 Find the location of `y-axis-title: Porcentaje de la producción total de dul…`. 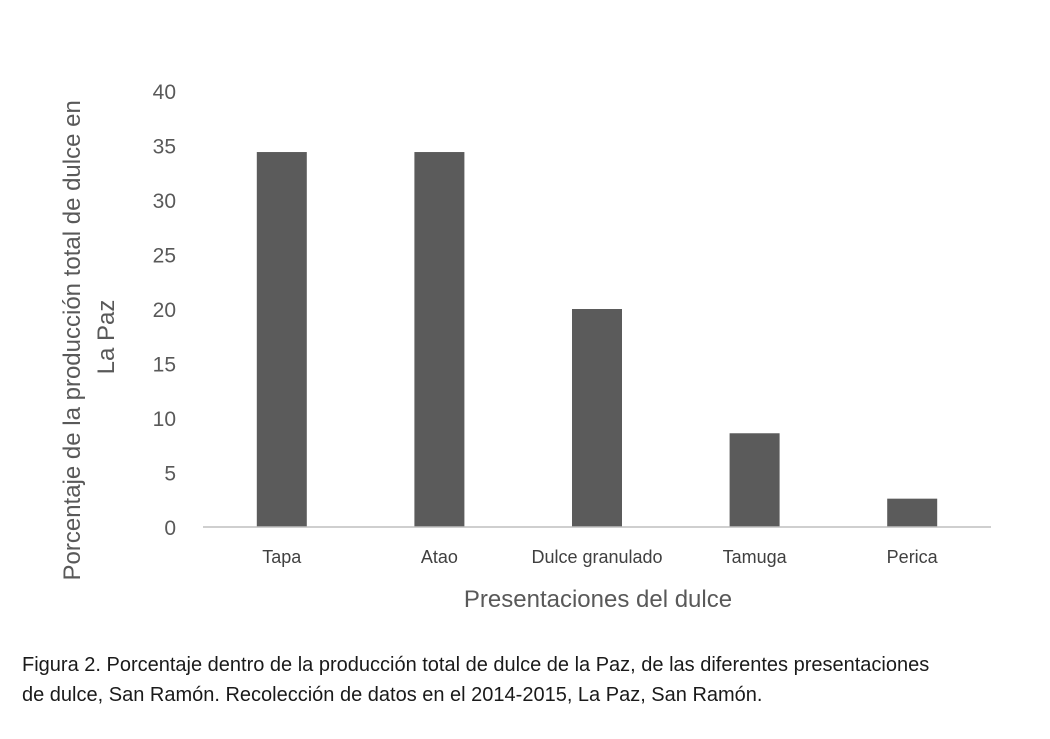

y-axis-title: Porcentaje de la producción total de dul… is located at coordinates (89, 337).